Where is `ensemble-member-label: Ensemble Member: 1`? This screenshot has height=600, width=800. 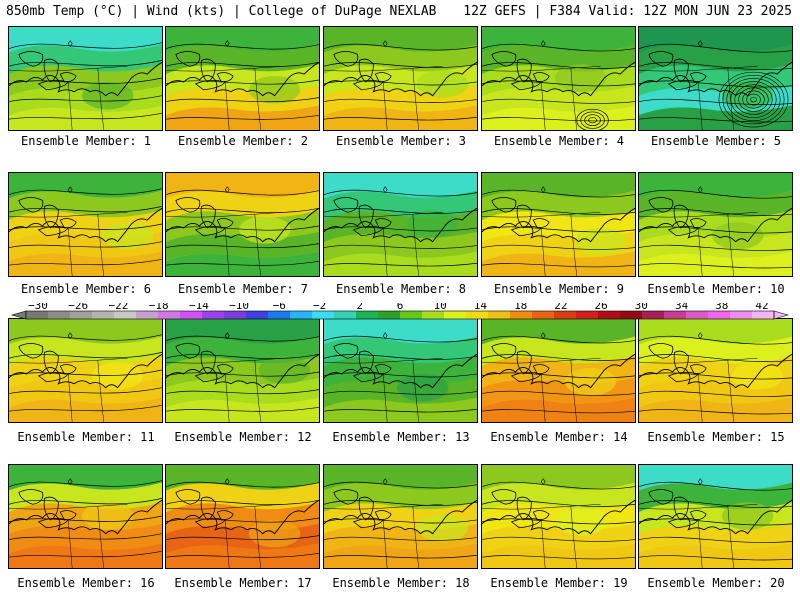
ensemble-member-label: Ensemble Member: 1 is located at coordinates (86, 141).